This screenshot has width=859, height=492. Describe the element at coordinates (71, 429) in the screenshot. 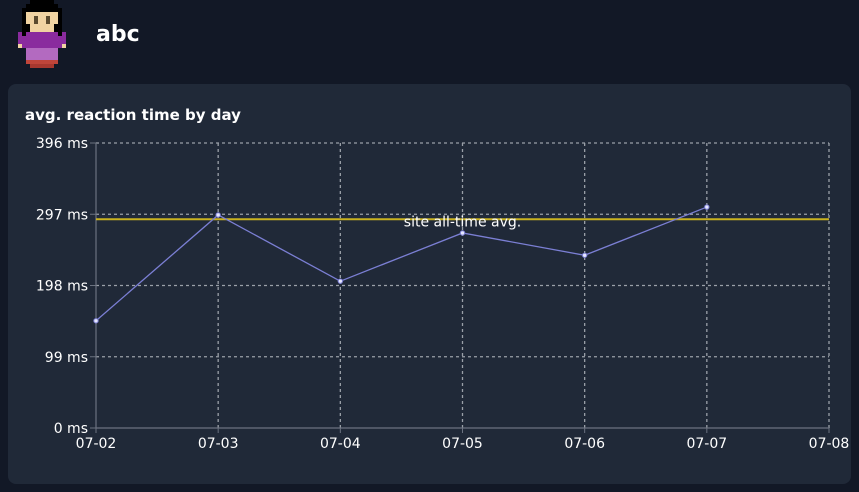

I see `y-axis-label: 0 ms` at that location.